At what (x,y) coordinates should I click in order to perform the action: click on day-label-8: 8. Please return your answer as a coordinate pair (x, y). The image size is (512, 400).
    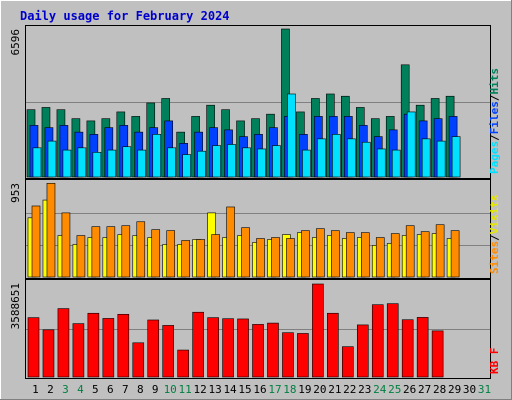
    Looking at the image, I should click on (140, 389).